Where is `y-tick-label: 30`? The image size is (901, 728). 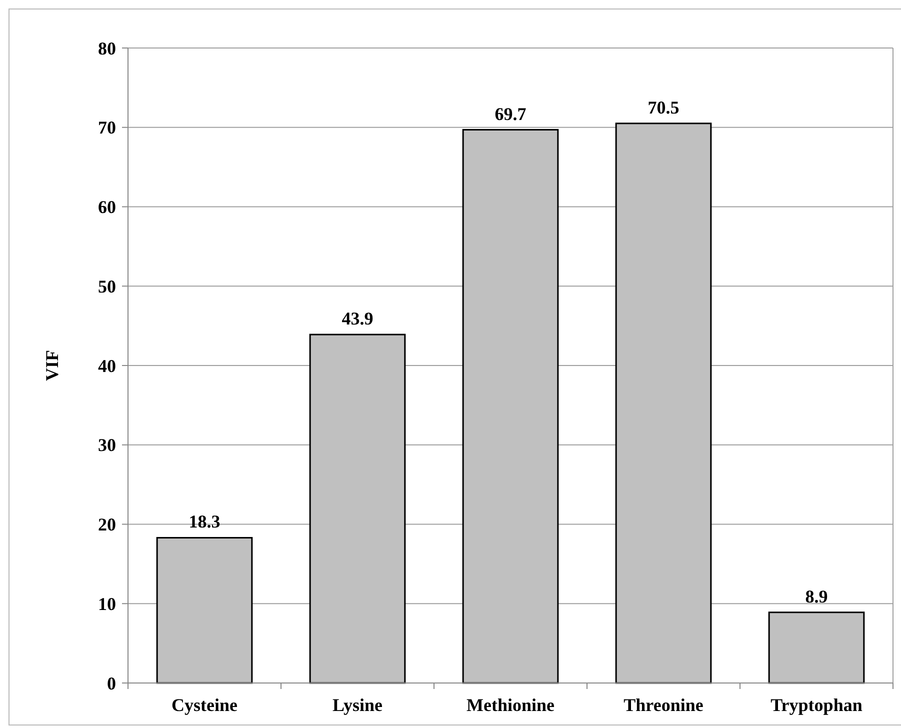
y-tick-label: 30 is located at coordinates (107, 445).